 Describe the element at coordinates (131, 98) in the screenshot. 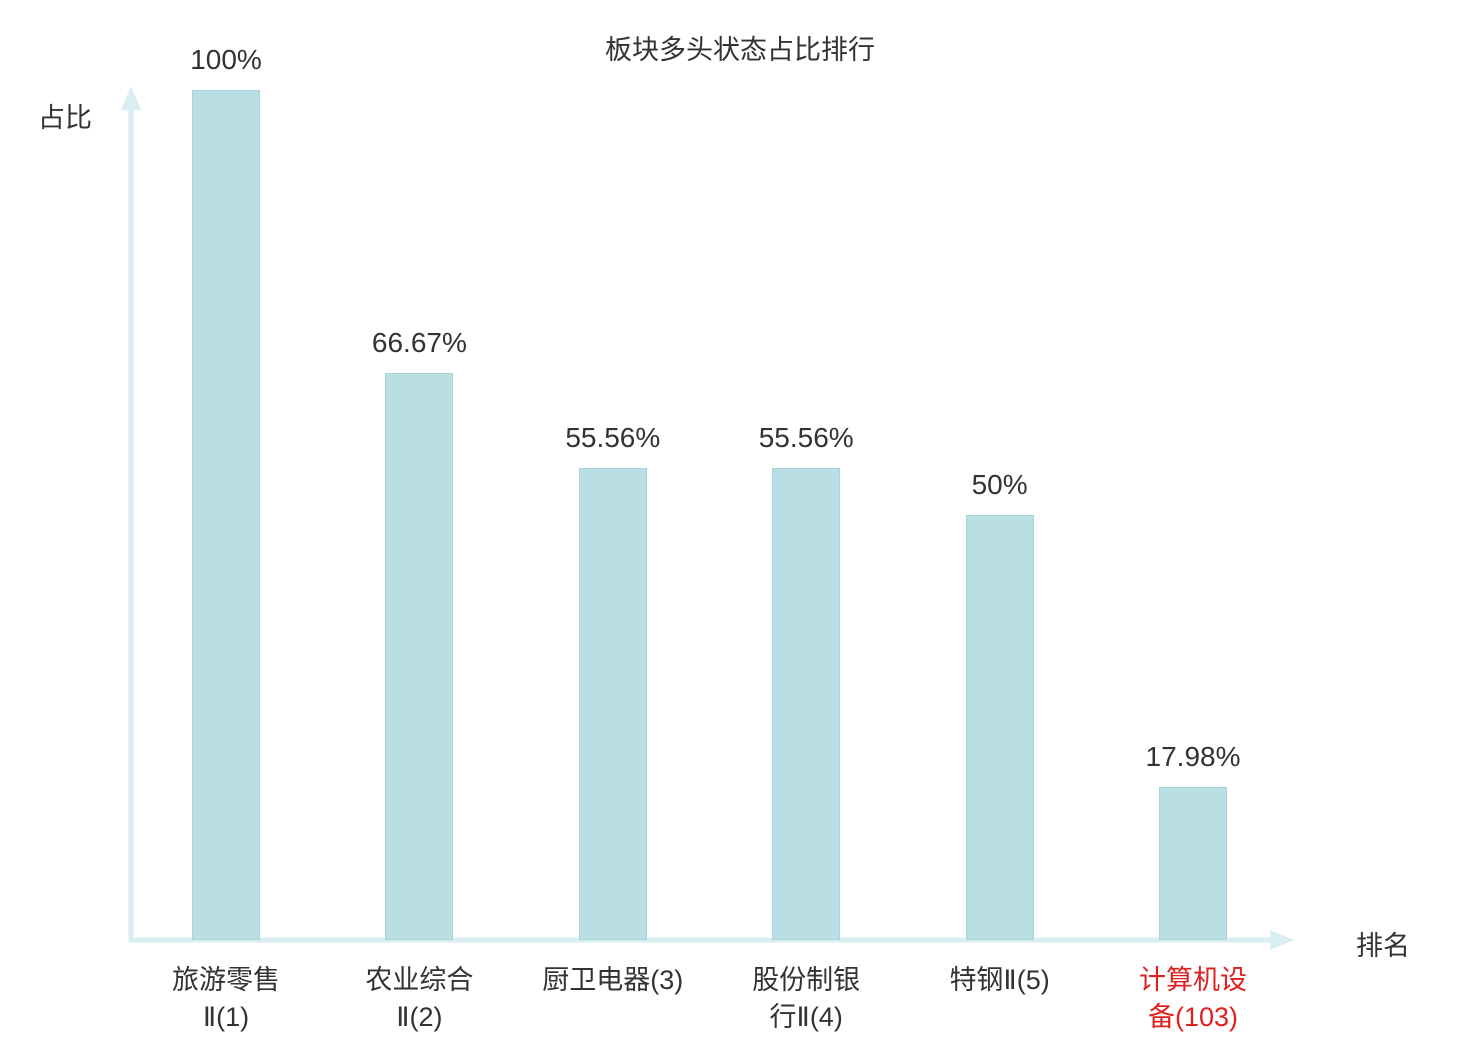

I see `y-axis-arrow-icon` at that location.